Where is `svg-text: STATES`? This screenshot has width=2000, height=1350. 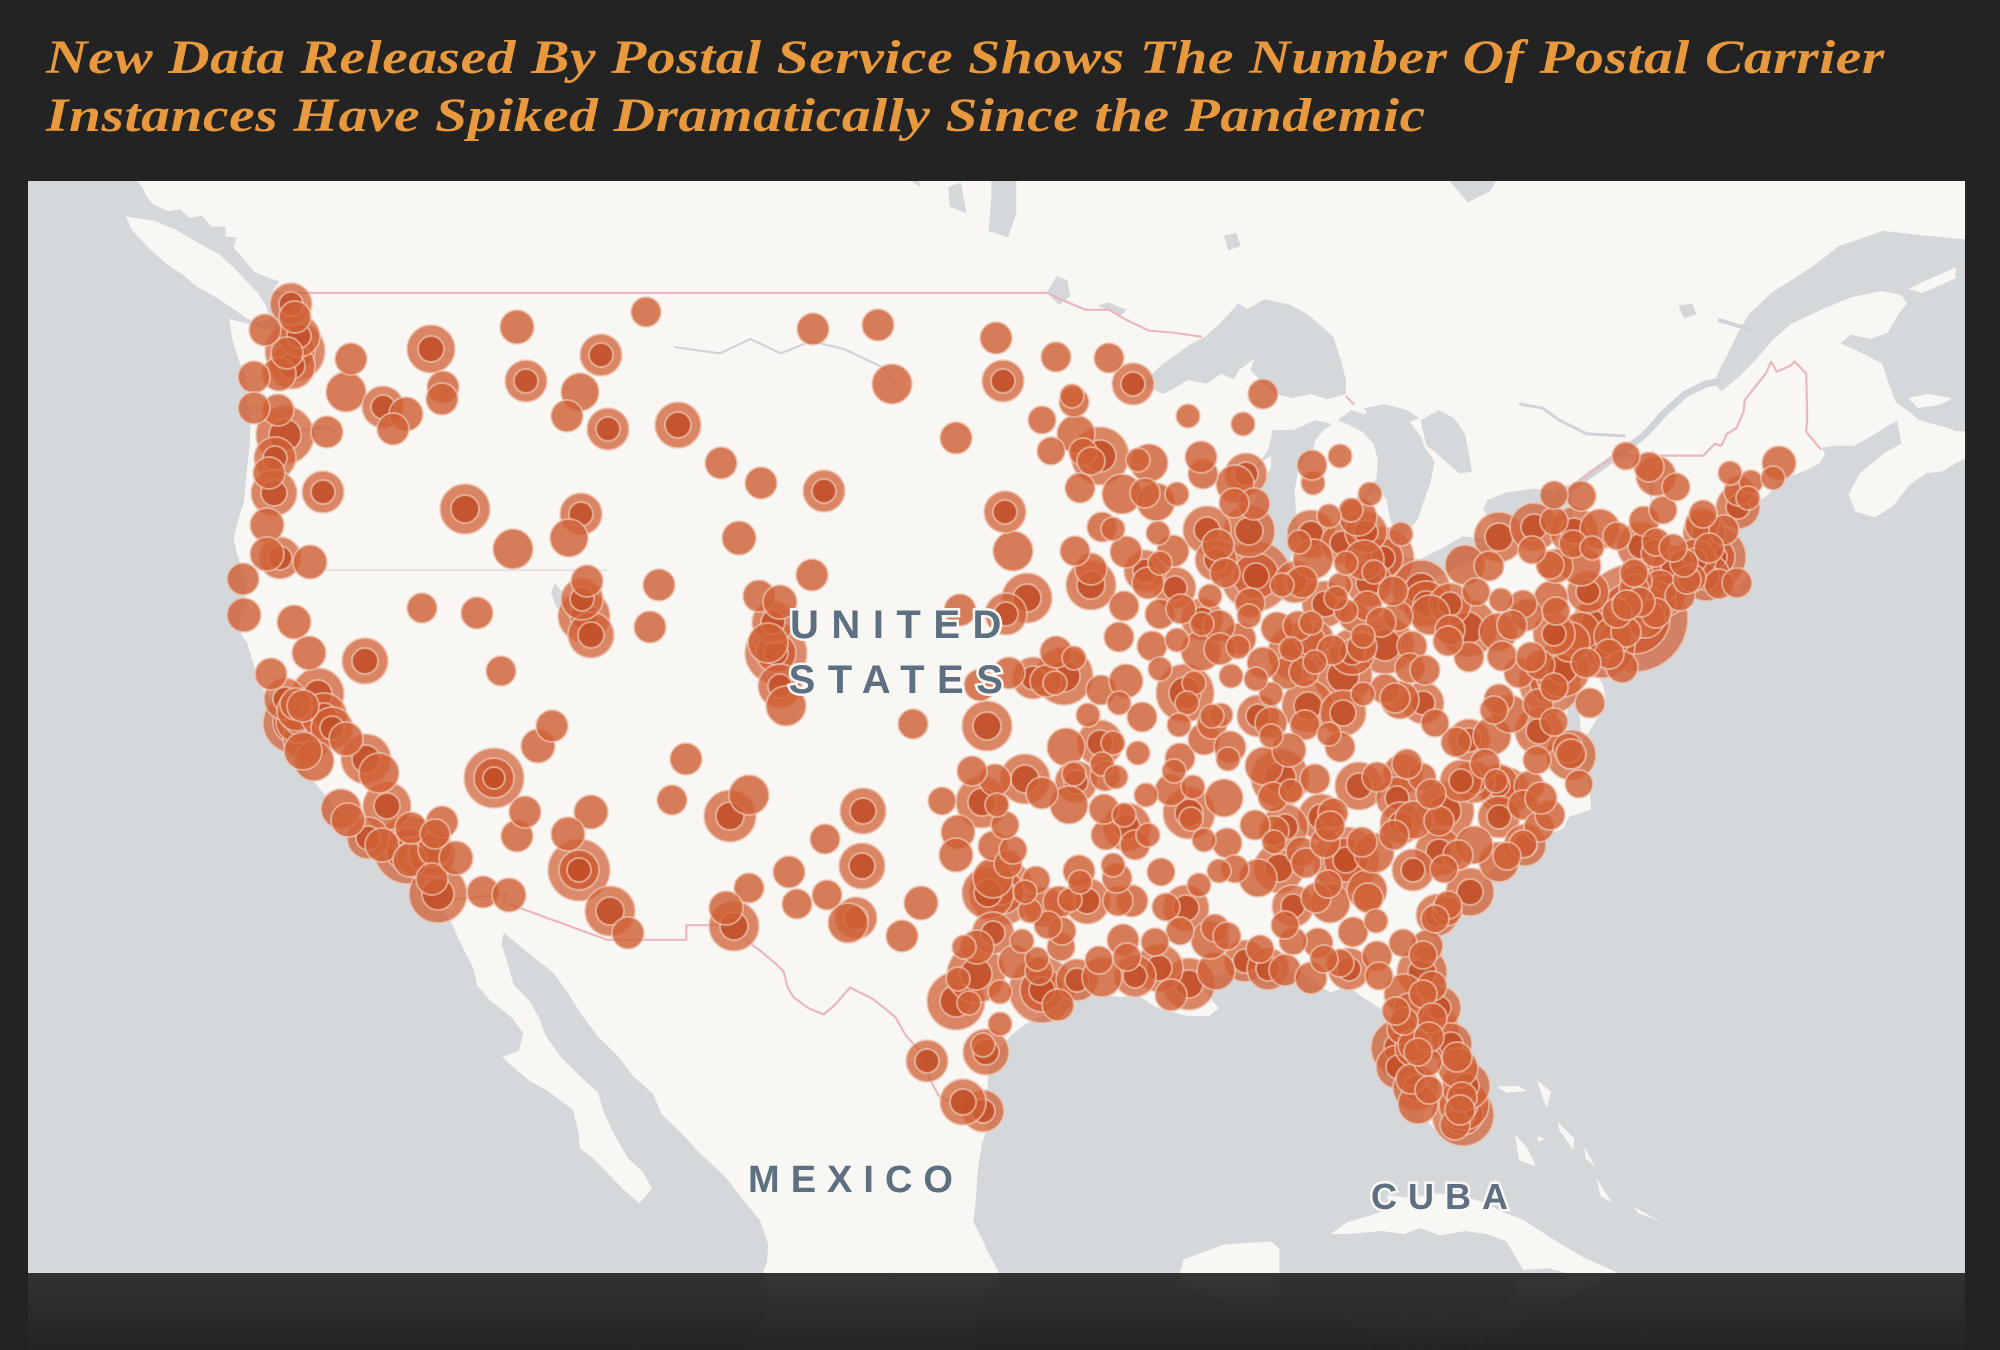 svg-text: STATES is located at coordinates (902, 680).